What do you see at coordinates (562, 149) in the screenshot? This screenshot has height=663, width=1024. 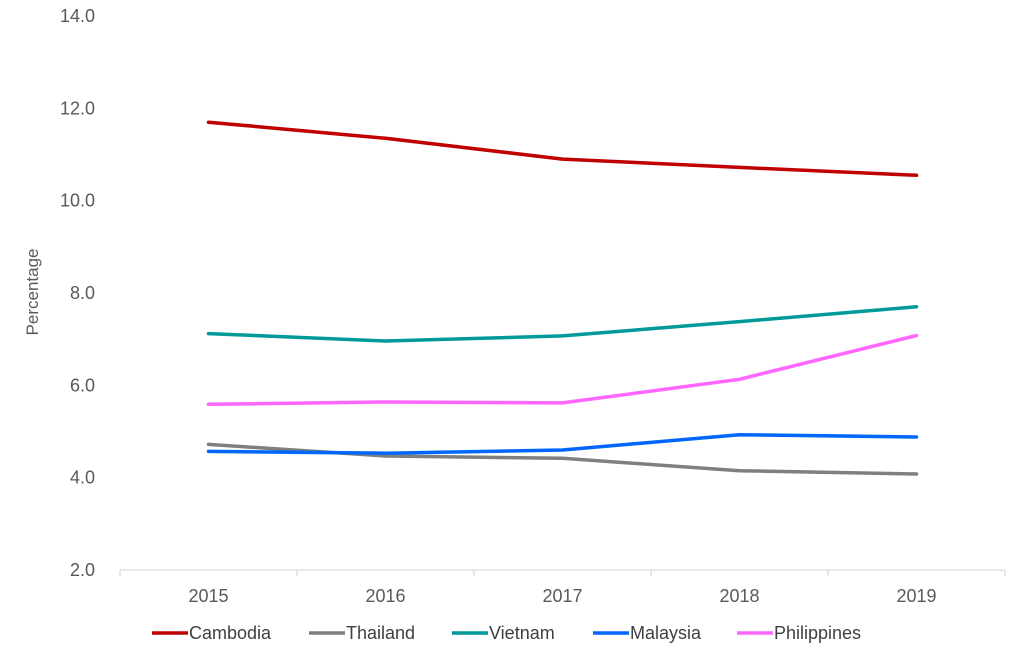 I see `series-line-cambodia` at bounding box center [562, 149].